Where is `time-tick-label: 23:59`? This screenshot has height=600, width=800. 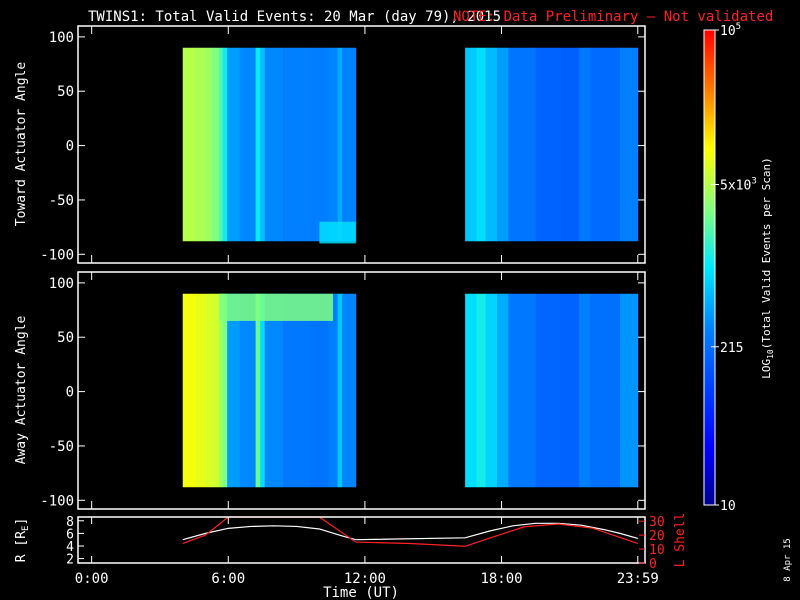 time-tick-label: 23:59 is located at coordinates (638, 579).